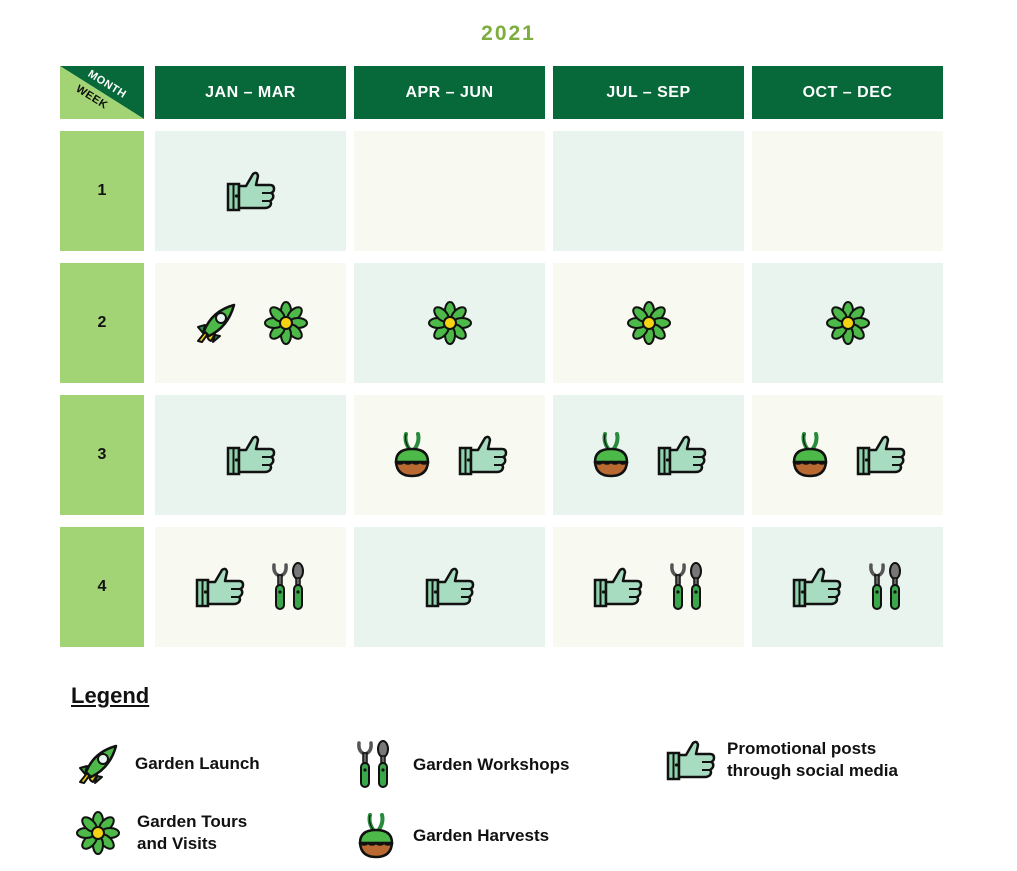 This screenshot has width=1017, height=871. What do you see at coordinates (648, 92) in the screenshot?
I see `column-header-q3: JUL – SEP` at bounding box center [648, 92].